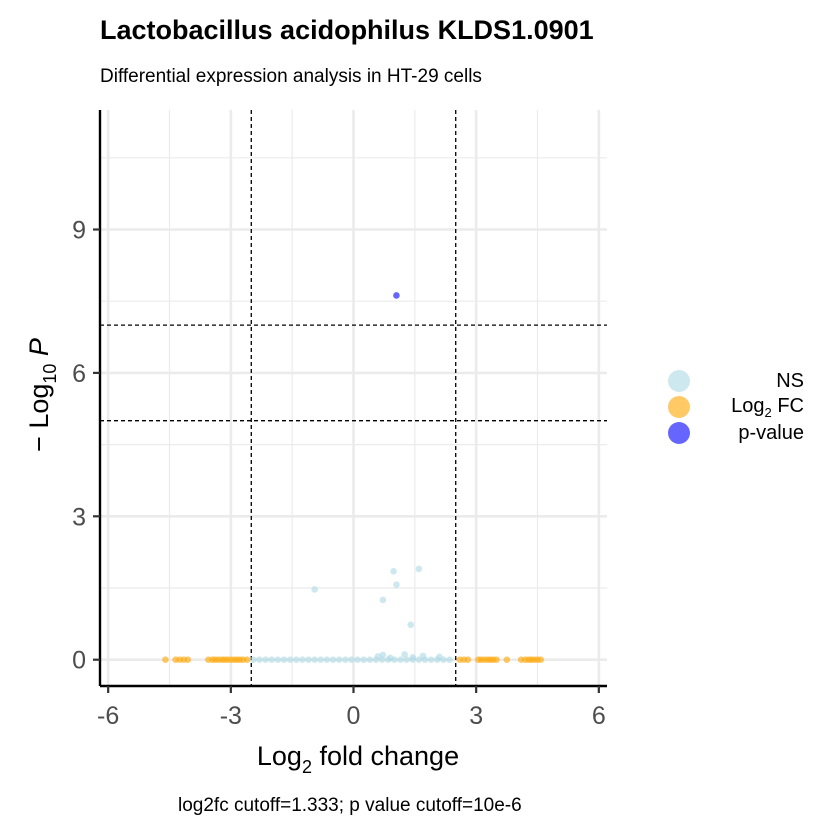  Describe the element at coordinates (354, 716) in the screenshot. I see `x-tick-label: 0` at that location.